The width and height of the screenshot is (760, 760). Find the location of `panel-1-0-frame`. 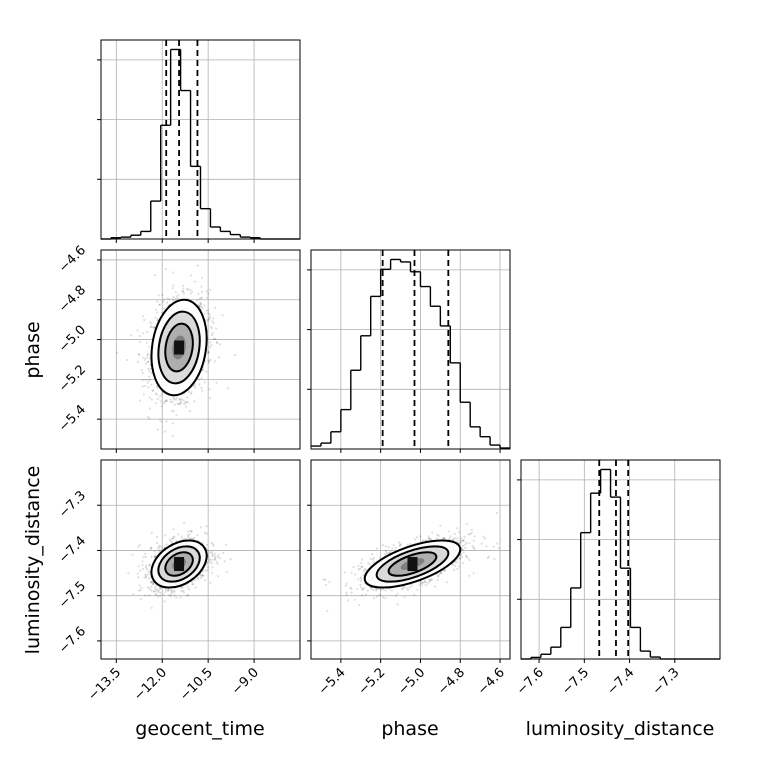

panel-1-0-frame is located at coordinates (200, 349).